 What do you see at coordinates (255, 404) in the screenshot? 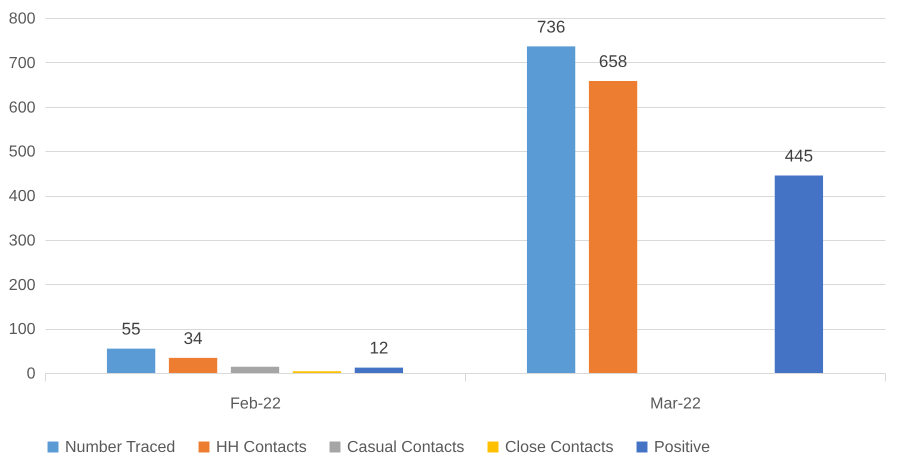
I see `x-tick-label: Feb-22` at bounding box center [255, 404].